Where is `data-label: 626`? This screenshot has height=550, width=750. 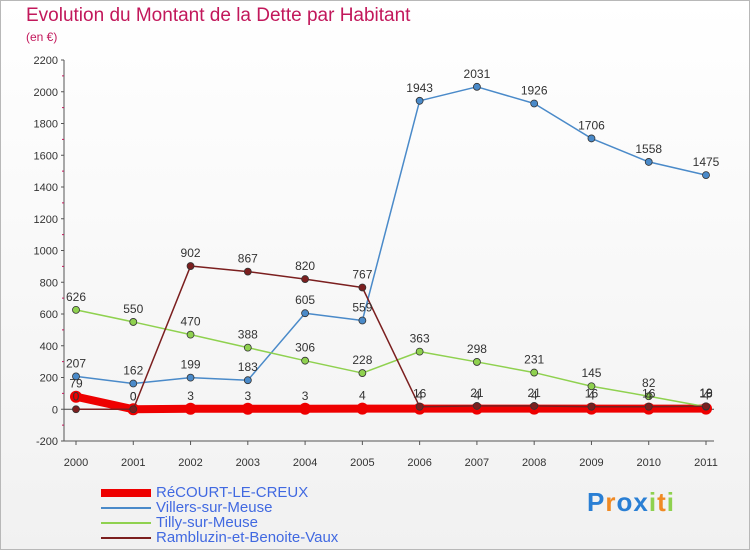 data-label: 626 is located at coordinates (76, 297).